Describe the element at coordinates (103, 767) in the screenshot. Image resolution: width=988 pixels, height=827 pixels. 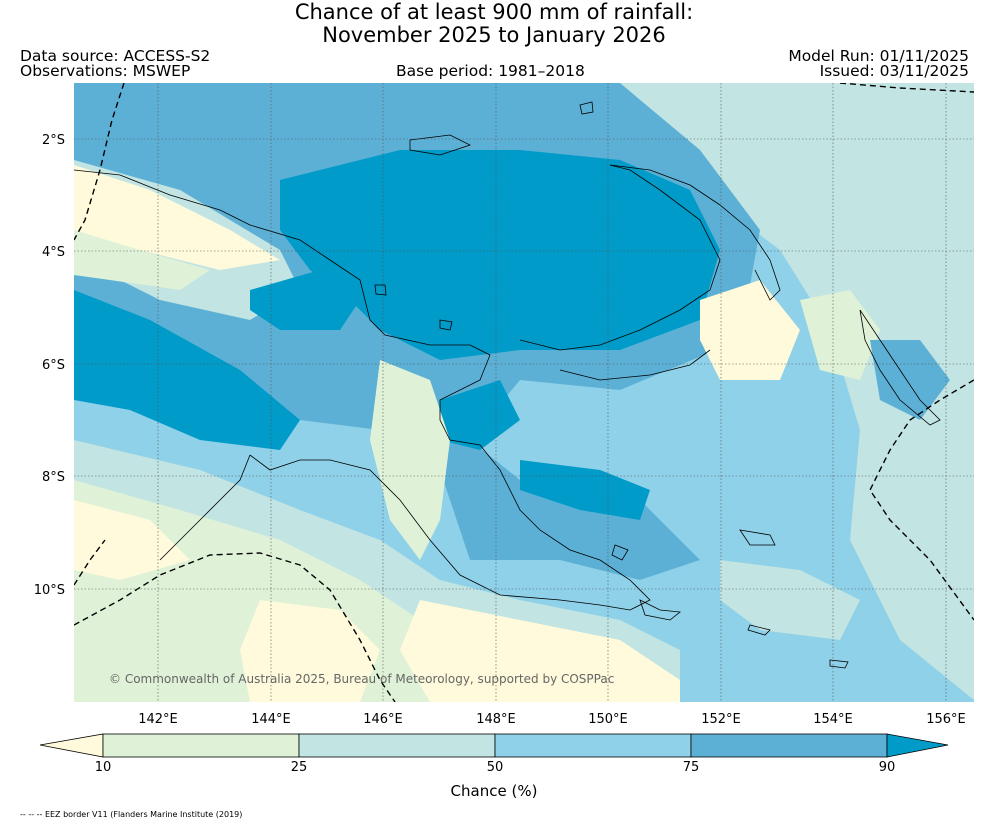
I see `colorbar-tick: 10` at that location.